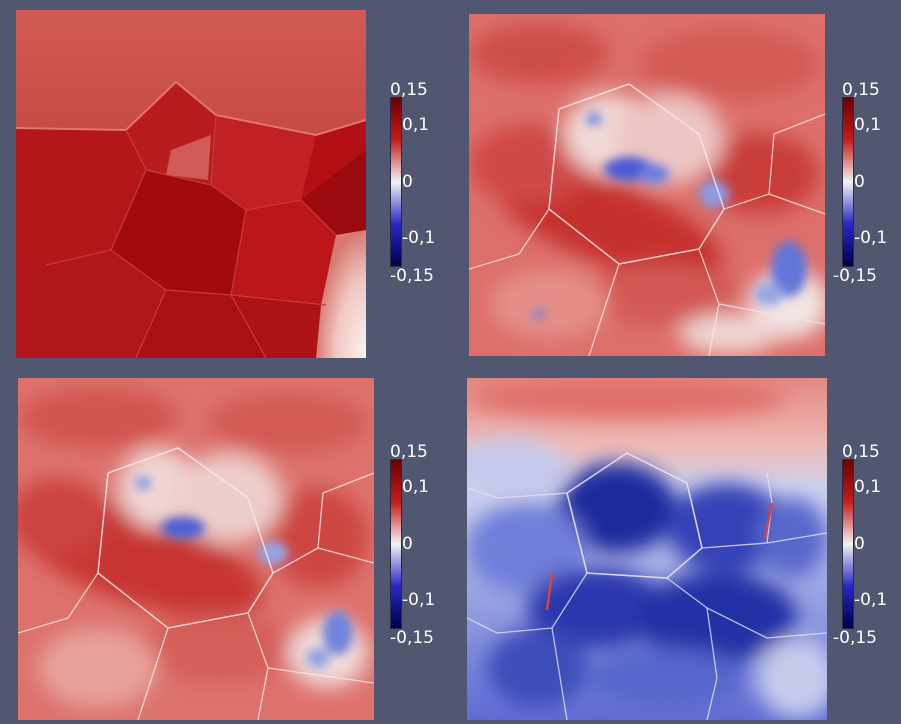 The width and height of the screenshot is (901, 724). I want to click on colorbar-top-left-tick-lower: -0,1, so click(419, 238).